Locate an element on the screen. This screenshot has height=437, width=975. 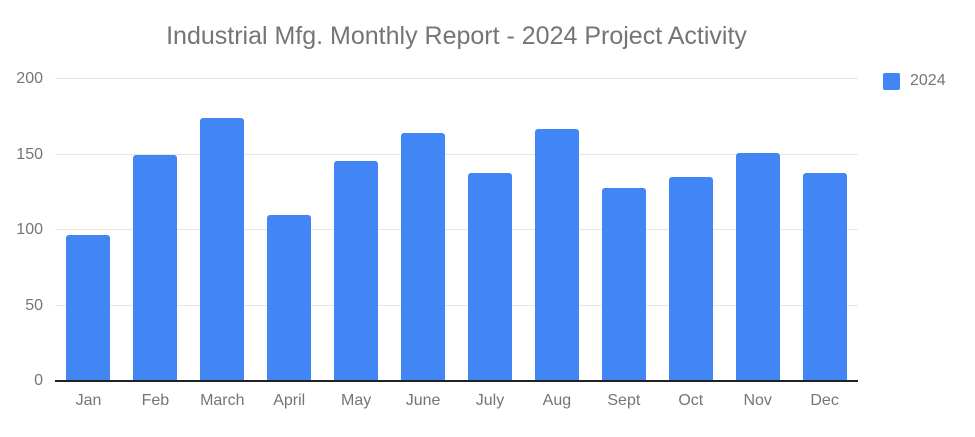
bar-aug is located at coordinates (556, 254).